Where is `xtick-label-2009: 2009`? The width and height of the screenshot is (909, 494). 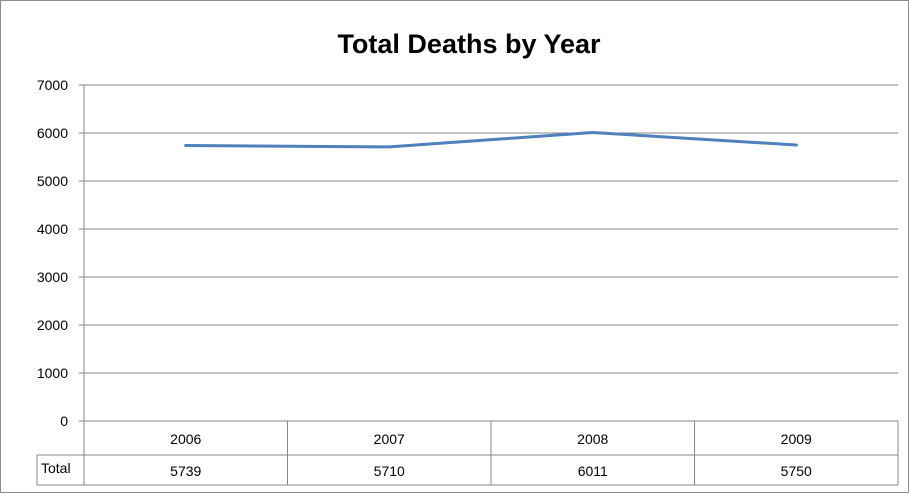 xtick-label-2009: 2009 is located at coordinates (796, 439).